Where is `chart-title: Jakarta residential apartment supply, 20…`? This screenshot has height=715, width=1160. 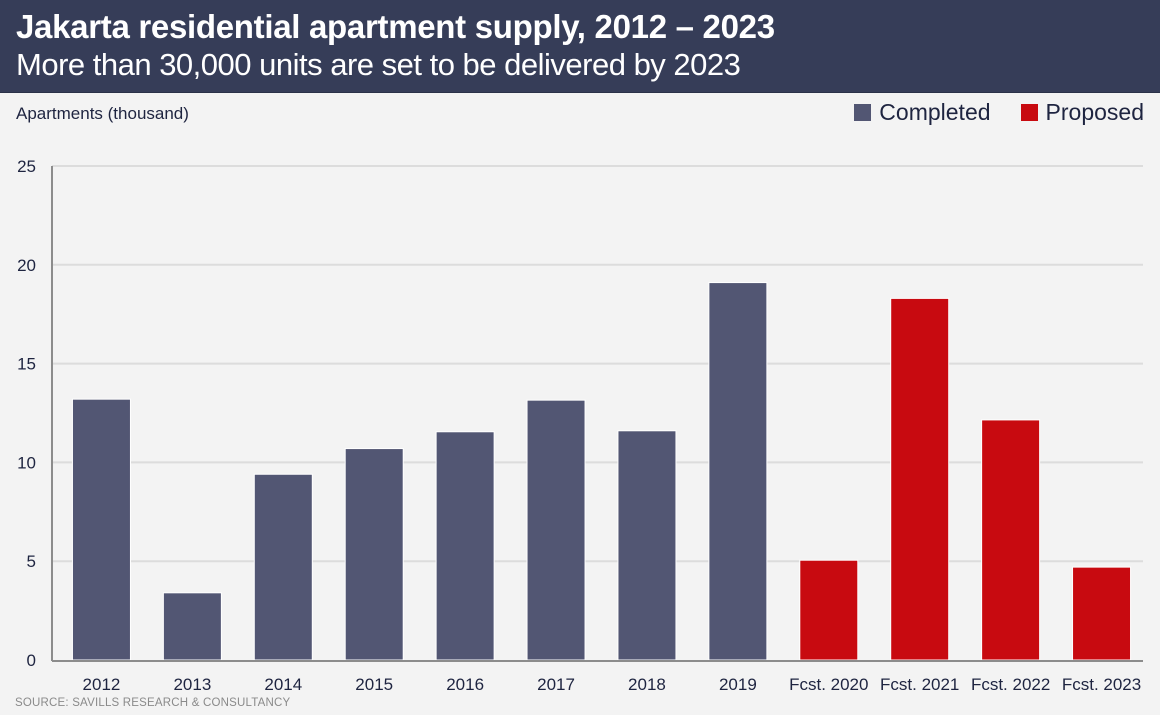 chart-title: Jakarta residential apartment supply, 20… is located at coordinates (395, 26).